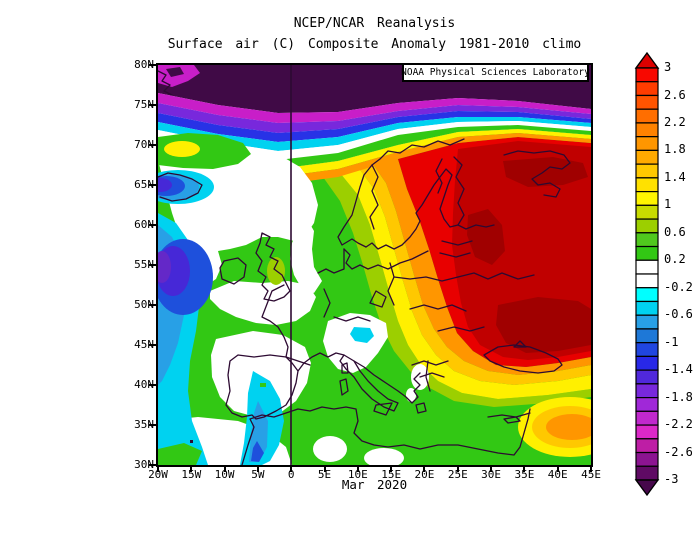  I want to click on sicily-coastline, so click(383, 409).